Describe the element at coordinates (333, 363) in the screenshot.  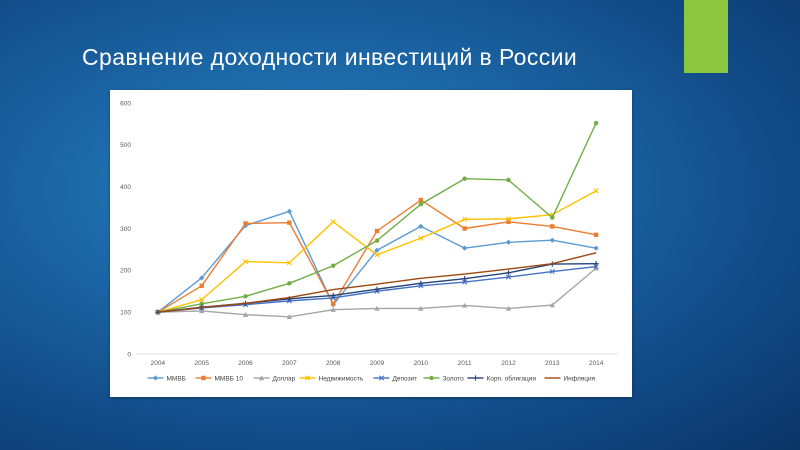
I see `x-tick-label: 2008` at that location.